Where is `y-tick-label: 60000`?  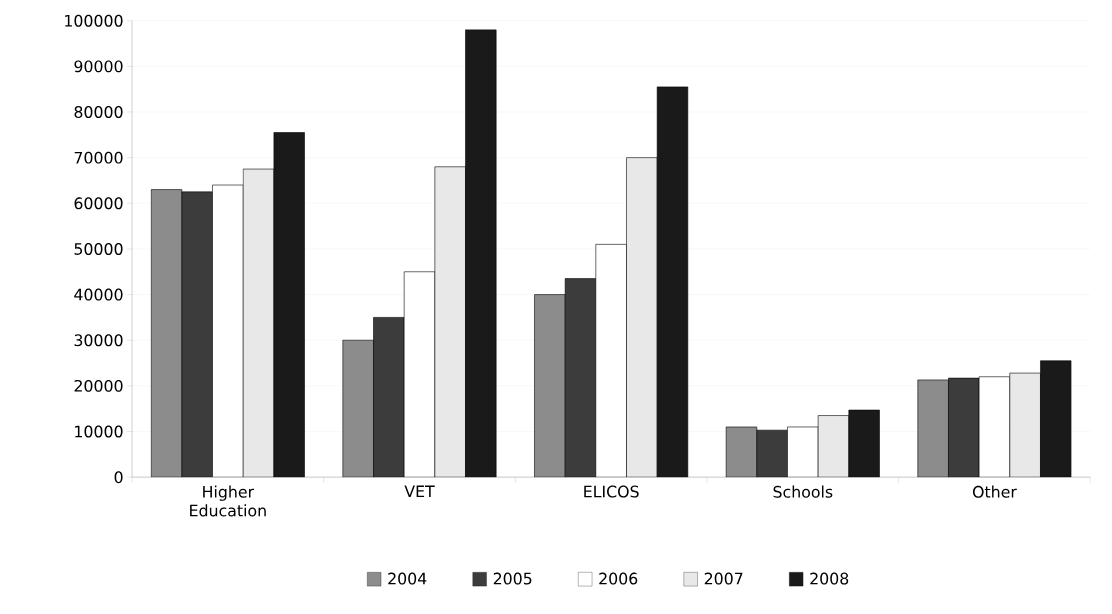 y-tick-label: 60000 is located at coordinates (98, 203).